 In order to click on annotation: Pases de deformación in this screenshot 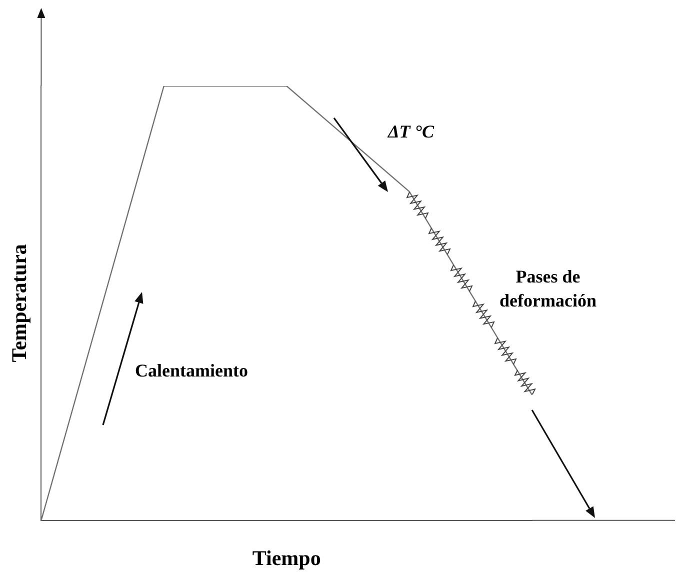, I will do `click(548, 288)`.